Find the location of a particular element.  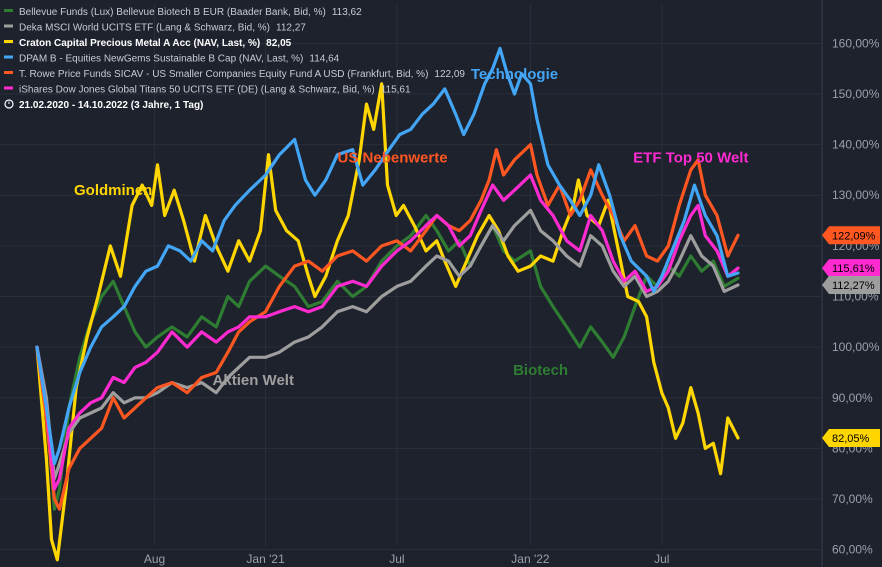

series-annotation: Goldminen is located at coordinates (113, 190).